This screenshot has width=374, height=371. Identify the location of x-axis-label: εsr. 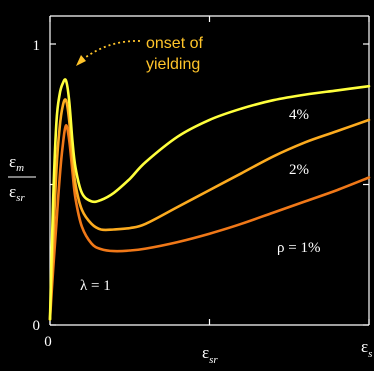
(210, 354).